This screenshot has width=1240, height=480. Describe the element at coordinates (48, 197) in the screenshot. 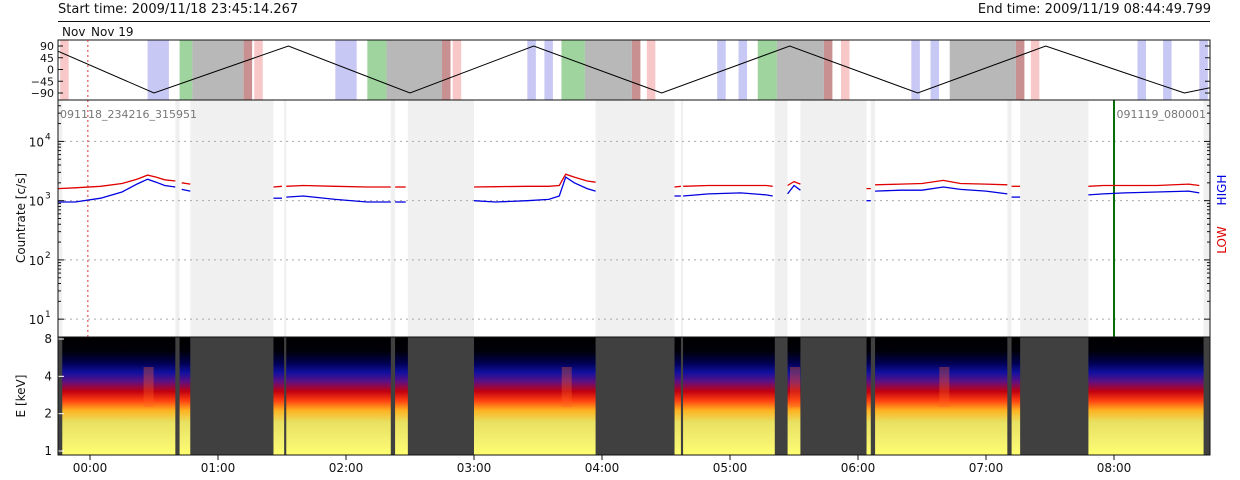

I see `countrate-ytick-exponent-2: 3` at that location.